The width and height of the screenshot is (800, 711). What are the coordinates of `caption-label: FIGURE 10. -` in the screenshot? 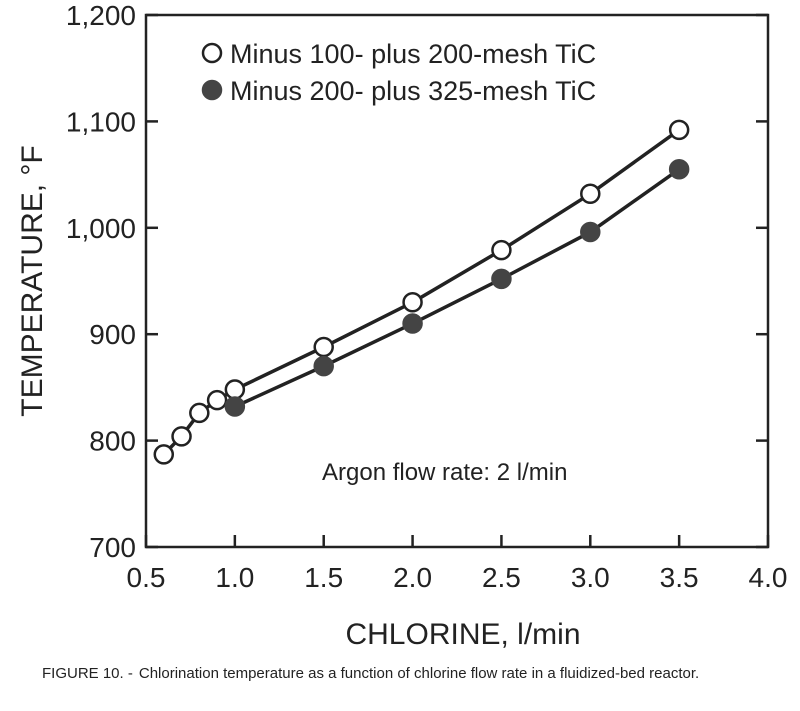 It's located at (87, 673).